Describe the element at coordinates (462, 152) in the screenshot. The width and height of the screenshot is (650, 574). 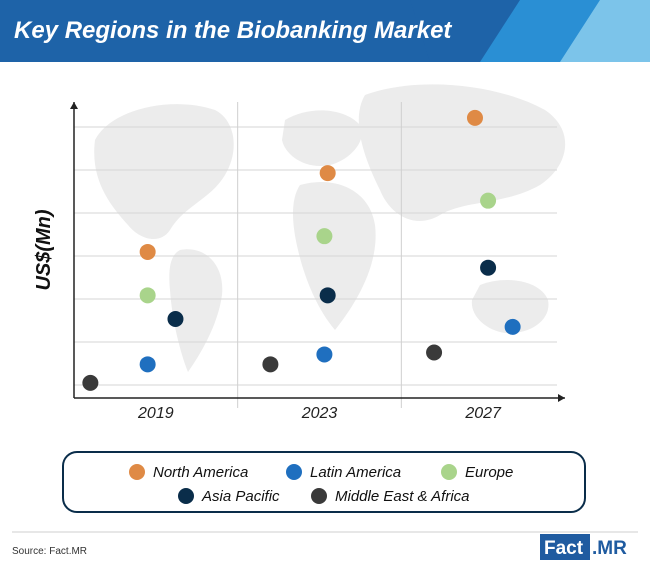
I see `map-asia` at that location.